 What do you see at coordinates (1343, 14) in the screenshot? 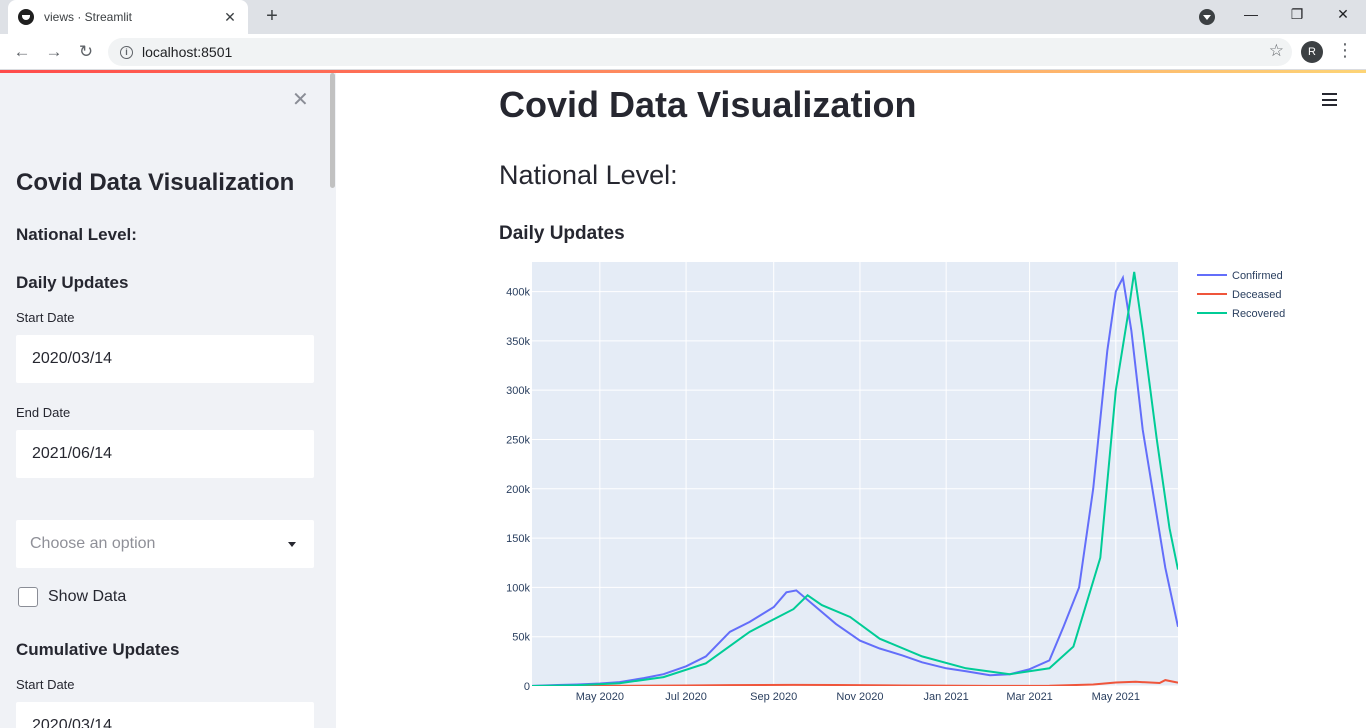
I see `window-close-icon: ✕` at bounding box center [1343, 14].